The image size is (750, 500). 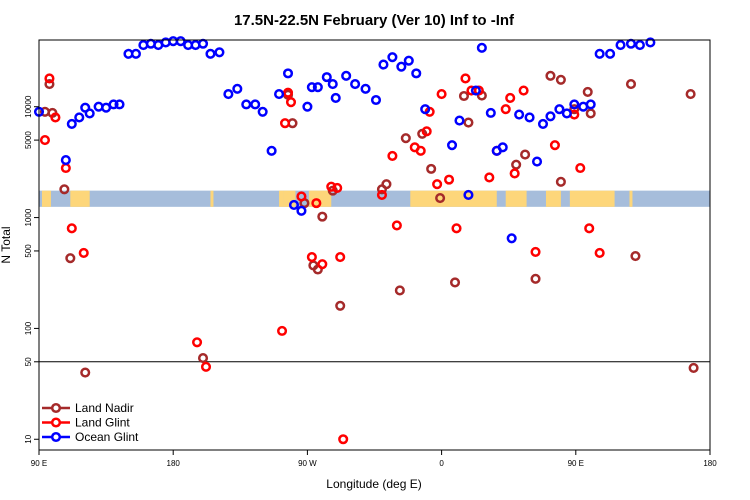 What do you see at coordinates (373, 484) in the screenshot?
I see `x-axis-label: Longitude (deg E)` at bounding box center [373, 484].